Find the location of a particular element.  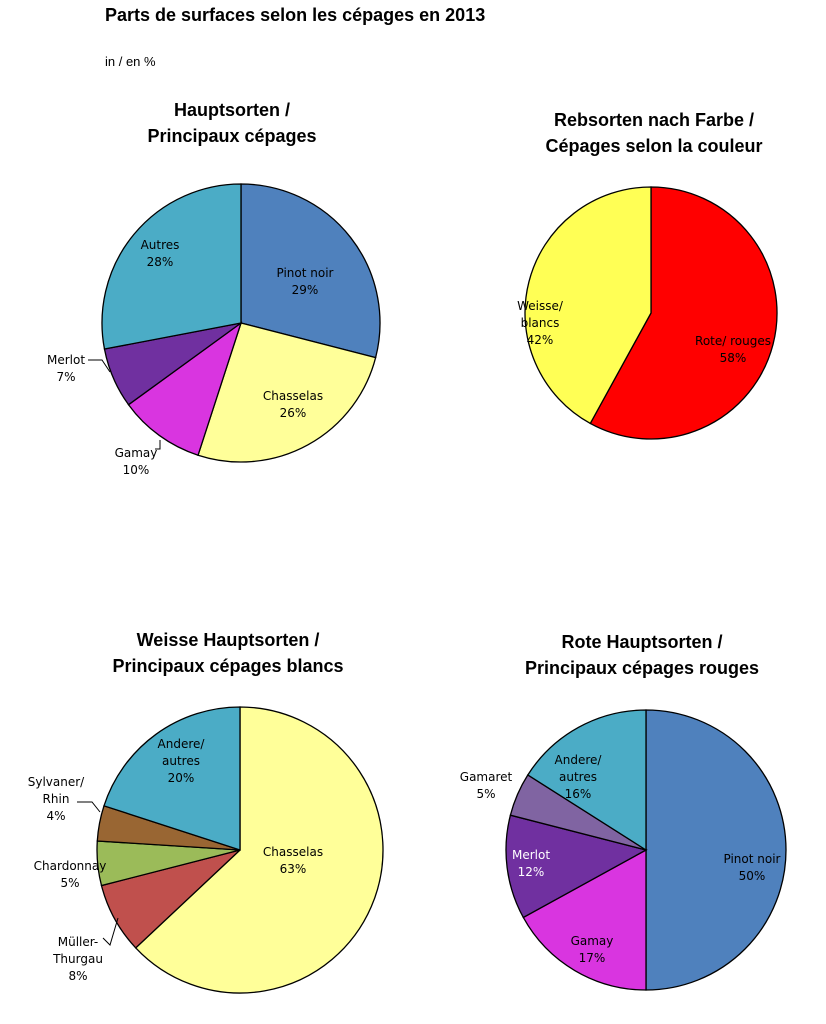

pie-by-color: Rote/ rouges 58% Weisse/blancs 42% is located at coordinates (647, 313).